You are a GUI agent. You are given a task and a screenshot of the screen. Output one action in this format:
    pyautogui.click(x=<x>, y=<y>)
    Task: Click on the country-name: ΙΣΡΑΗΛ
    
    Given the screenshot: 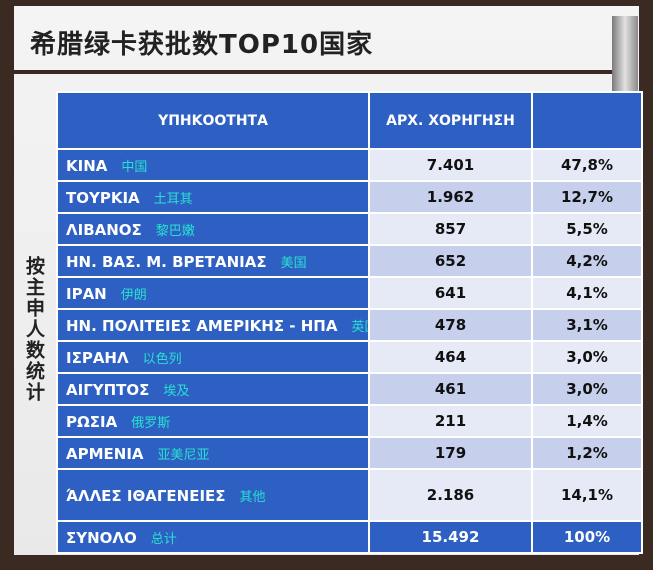 What is the action you would take?
    pyautogui.click(x=97, y=357)
    